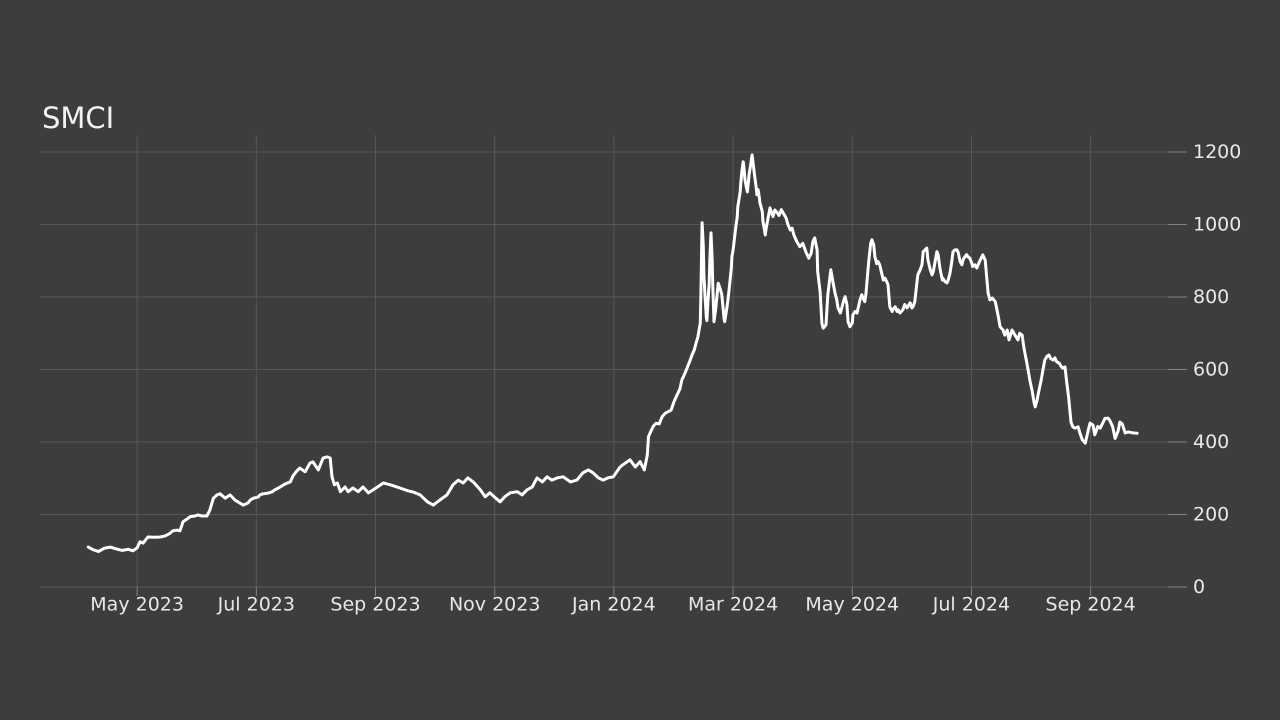  Describe the element at coordinates (1217, 225) in the screenshot. I see `y-tick-label-1000: 1000` at that location.